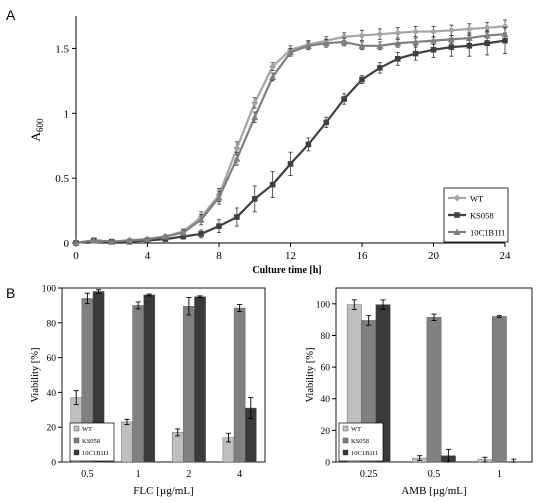 The width and height of the screenshot is (550, 503). What do you see at coordinates (290, 256) in the screenshot?
I see `panel-a-x-tick-label: 12` at bounding box center [290, 256].